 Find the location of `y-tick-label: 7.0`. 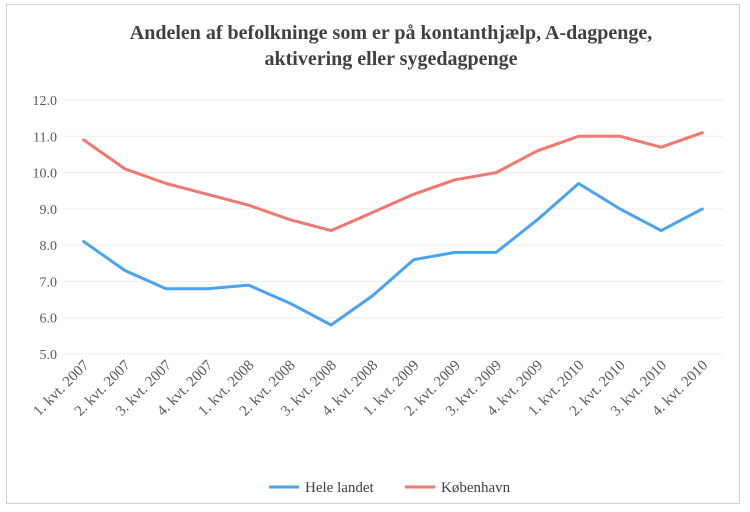

y-tick-label: 7.0 is located at coordinates (49, 282).